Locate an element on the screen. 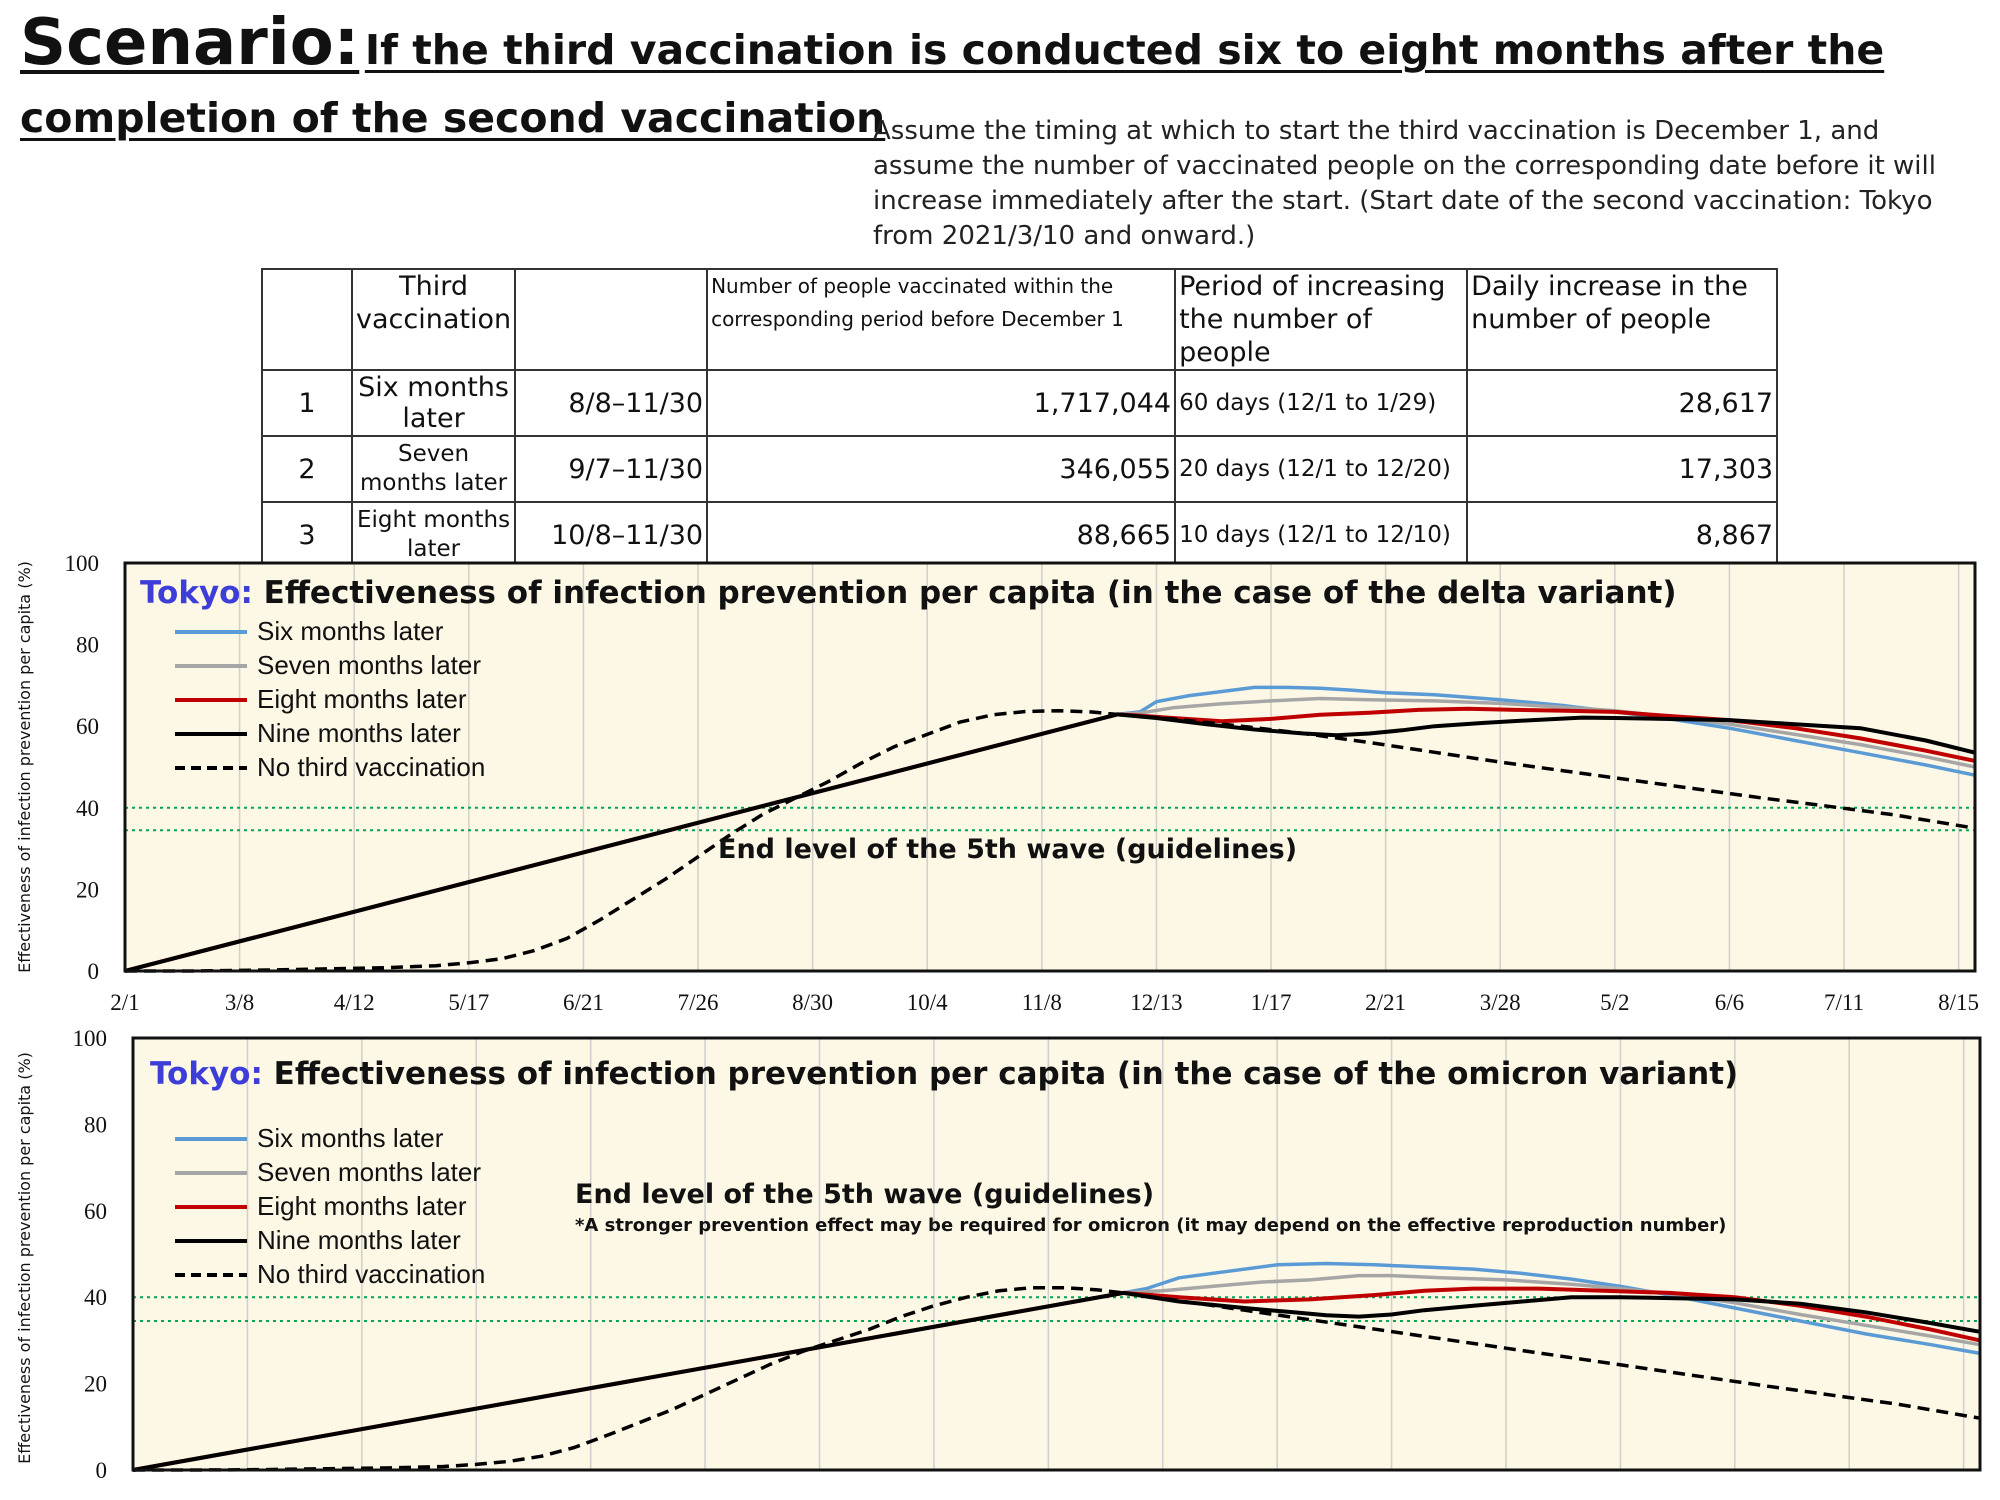 The height and width of the screenshot is (1500, 2000). series-line-six is located at coordinates (1056, 1366).